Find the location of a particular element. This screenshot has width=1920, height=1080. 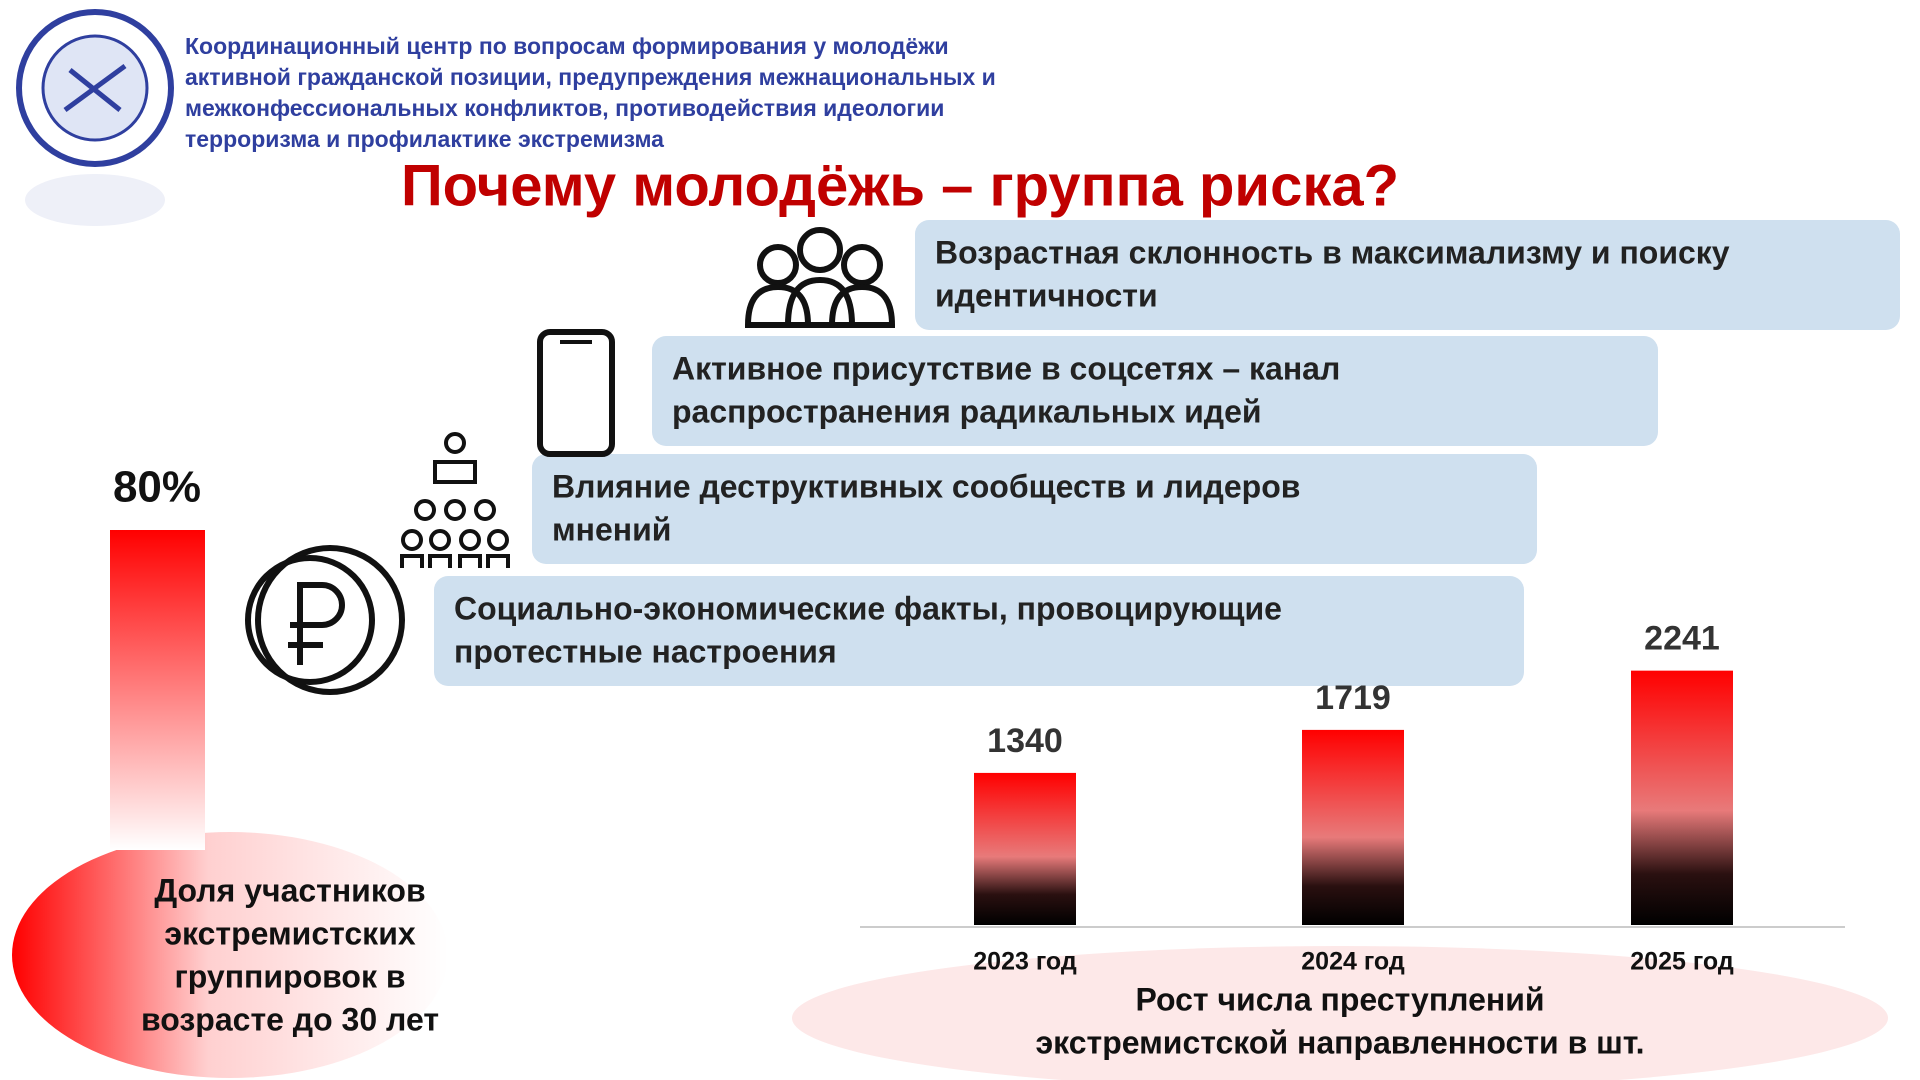

logo is located at coordinates (95, 117).